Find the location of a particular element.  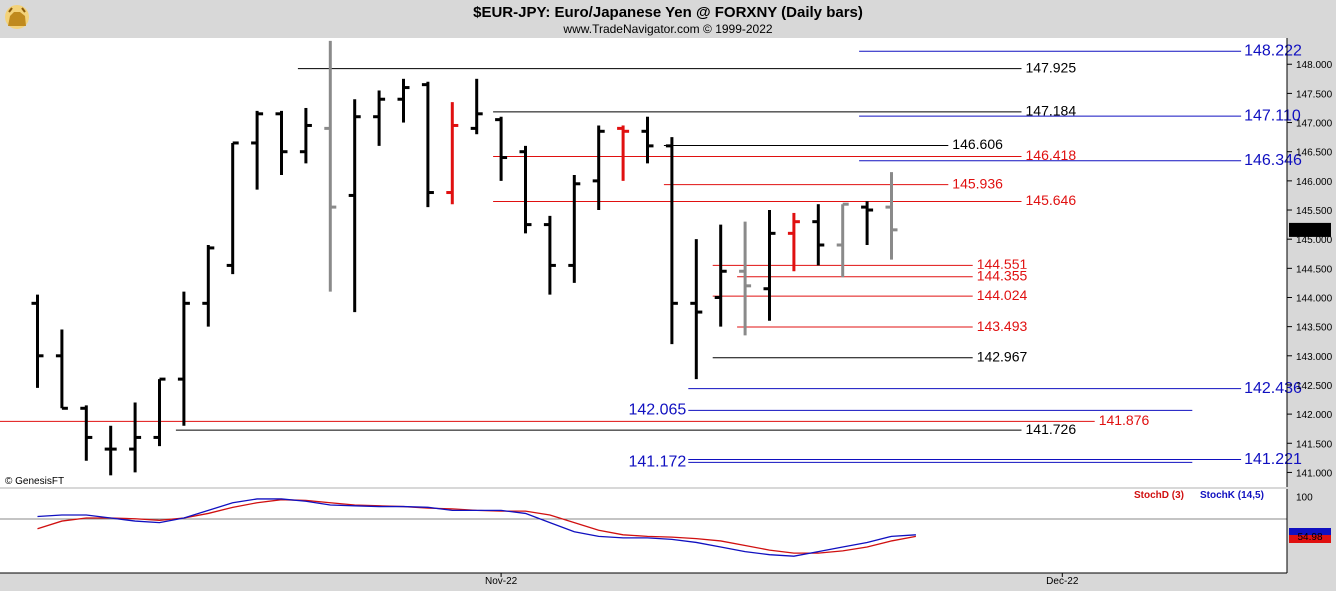

last-price-marker: 145.159 is located at coordinates (1310, 229).